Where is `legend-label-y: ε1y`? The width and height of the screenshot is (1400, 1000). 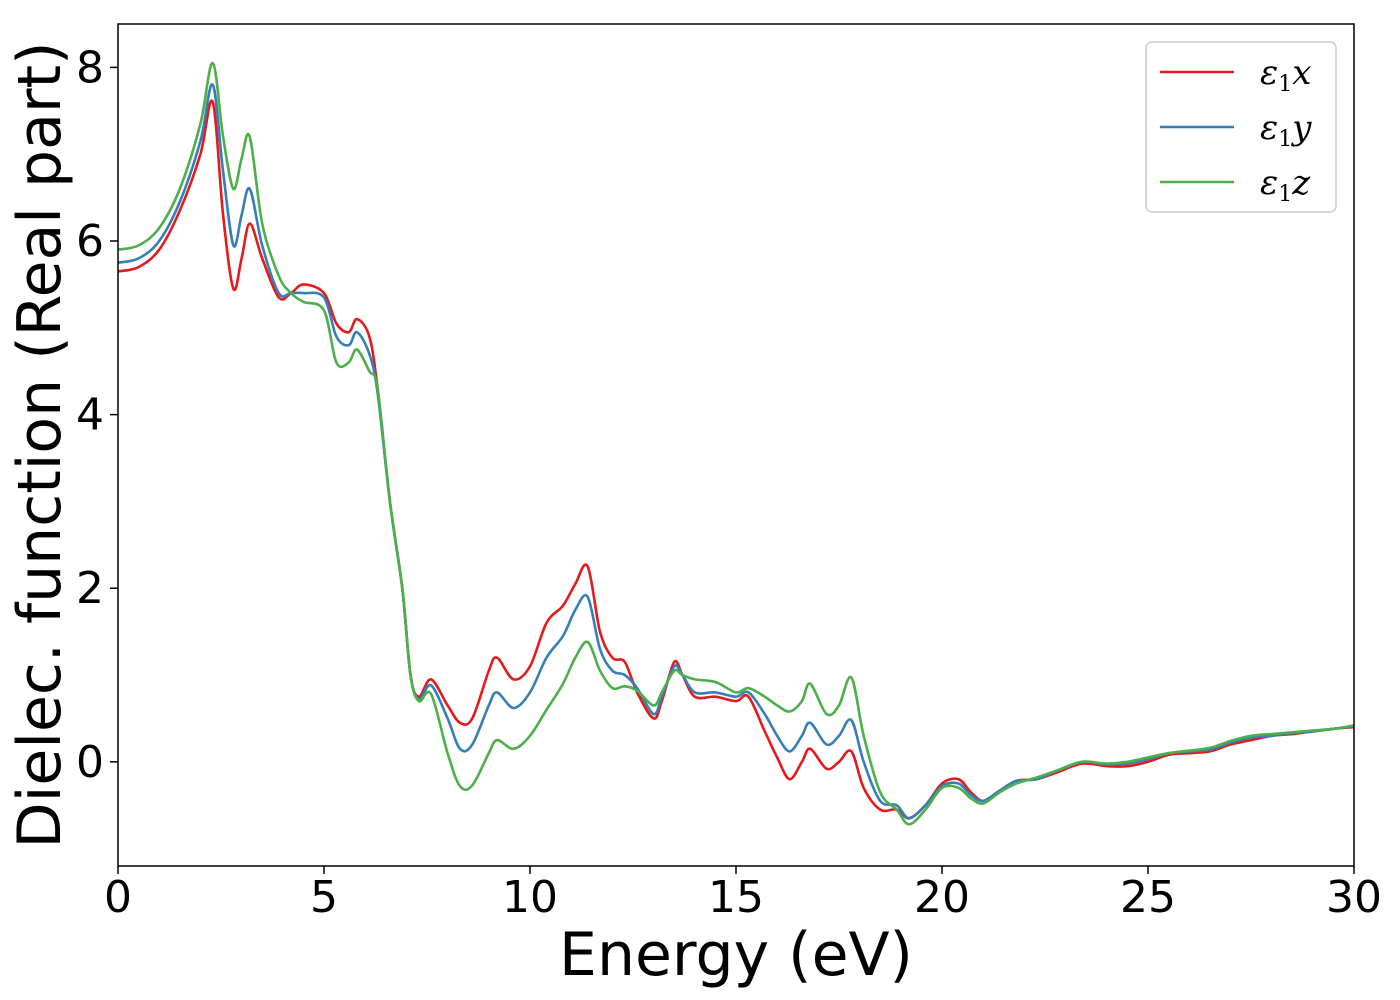 legend-label-y: ε1y is located at coordinates (1286, 130).